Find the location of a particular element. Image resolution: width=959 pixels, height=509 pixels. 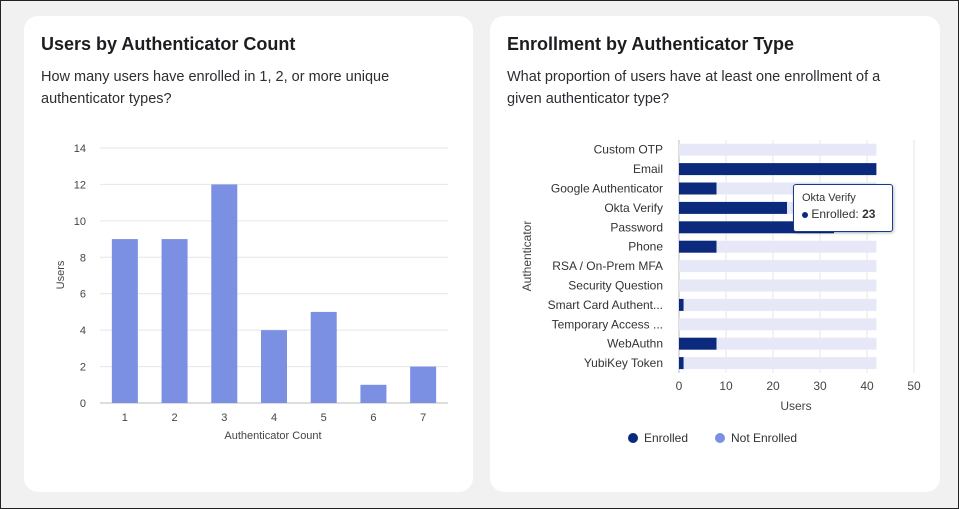

x-tick-label: 10 is located at coordinates (726, 386).